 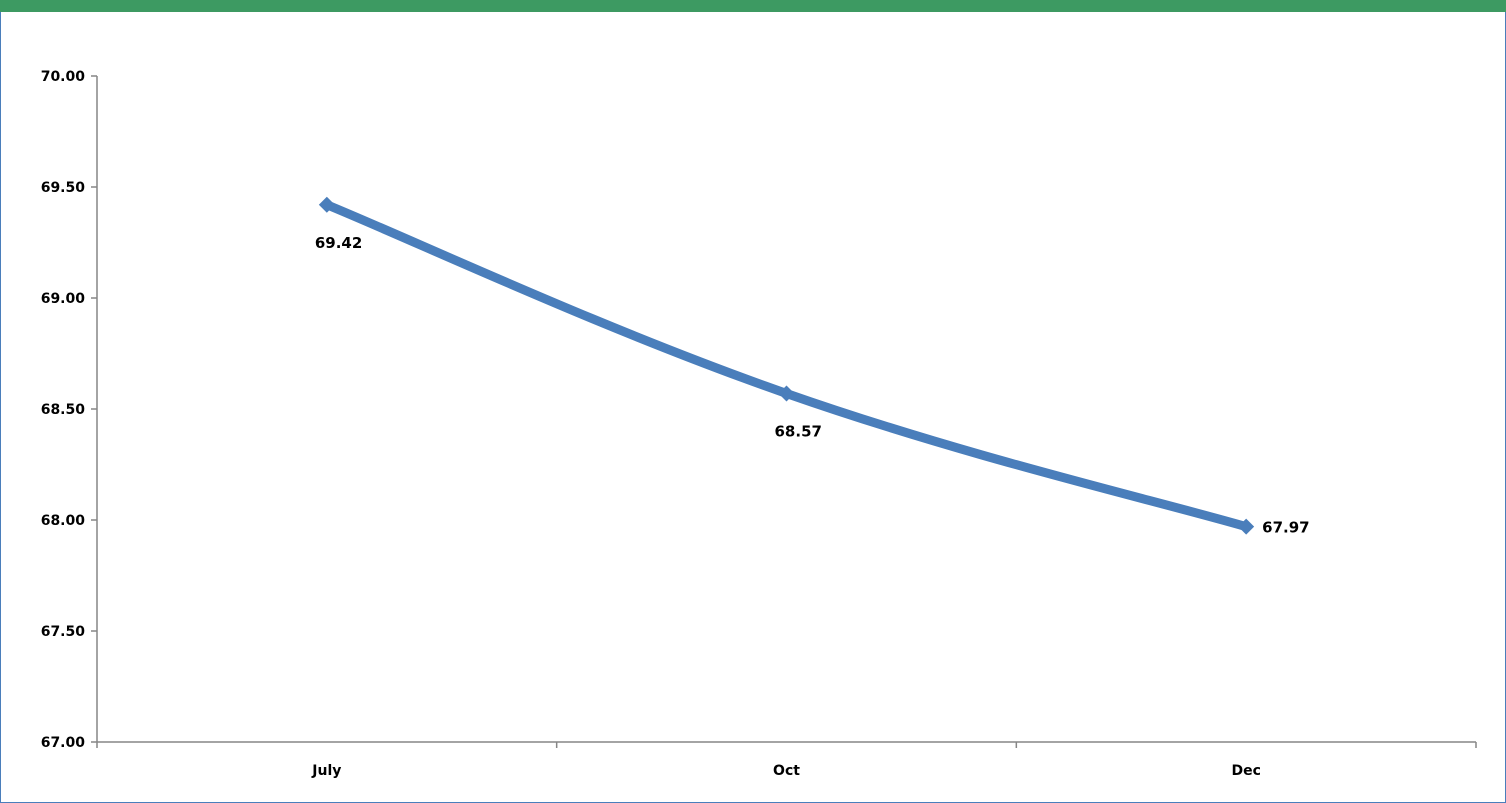 I want to click on header-bar, so click(x=753, y=6).